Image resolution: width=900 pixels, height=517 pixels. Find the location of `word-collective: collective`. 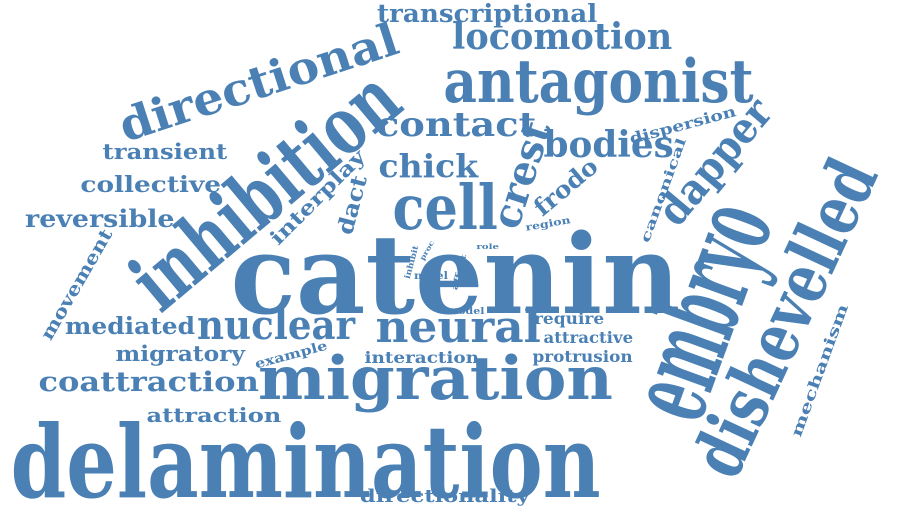

word-collective: collective is located at coordinates (150, 185).